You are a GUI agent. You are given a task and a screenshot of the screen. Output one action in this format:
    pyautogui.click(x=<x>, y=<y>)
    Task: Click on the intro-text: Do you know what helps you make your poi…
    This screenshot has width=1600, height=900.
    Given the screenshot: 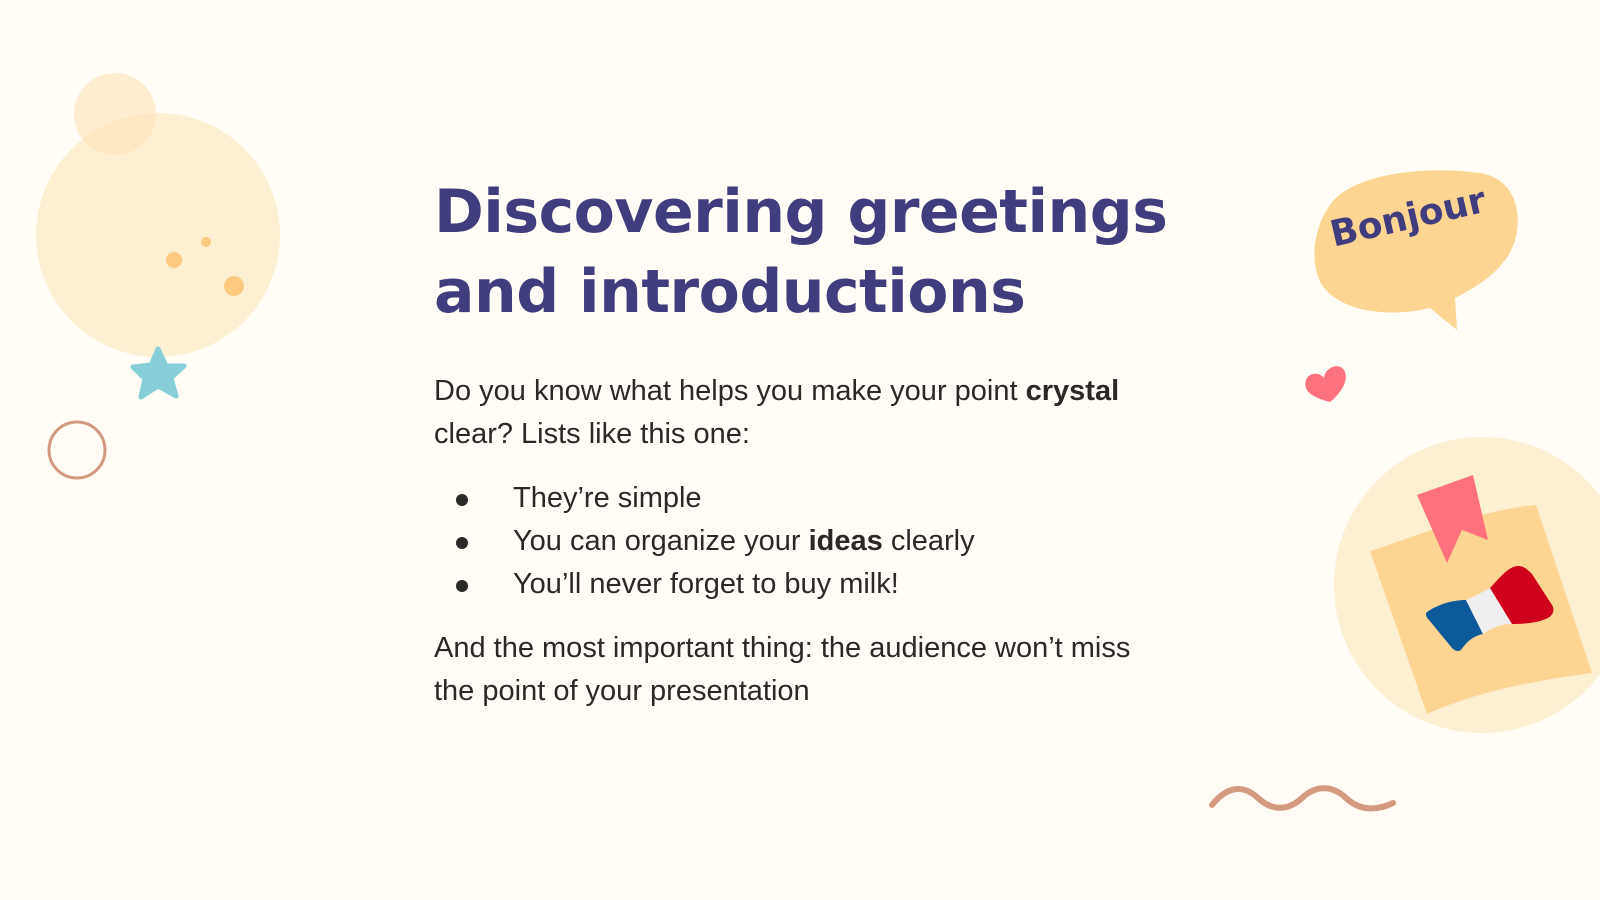 What is the action you would take?
    pyautogui.click(x=730, y=391)
    